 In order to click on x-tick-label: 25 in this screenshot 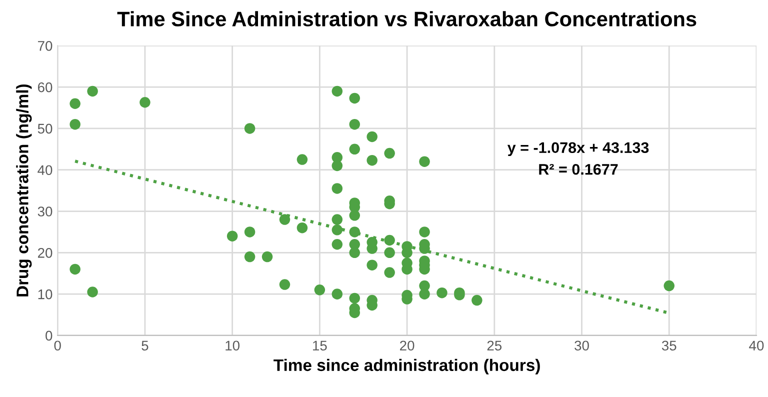, I will do `click(494, 345)`.